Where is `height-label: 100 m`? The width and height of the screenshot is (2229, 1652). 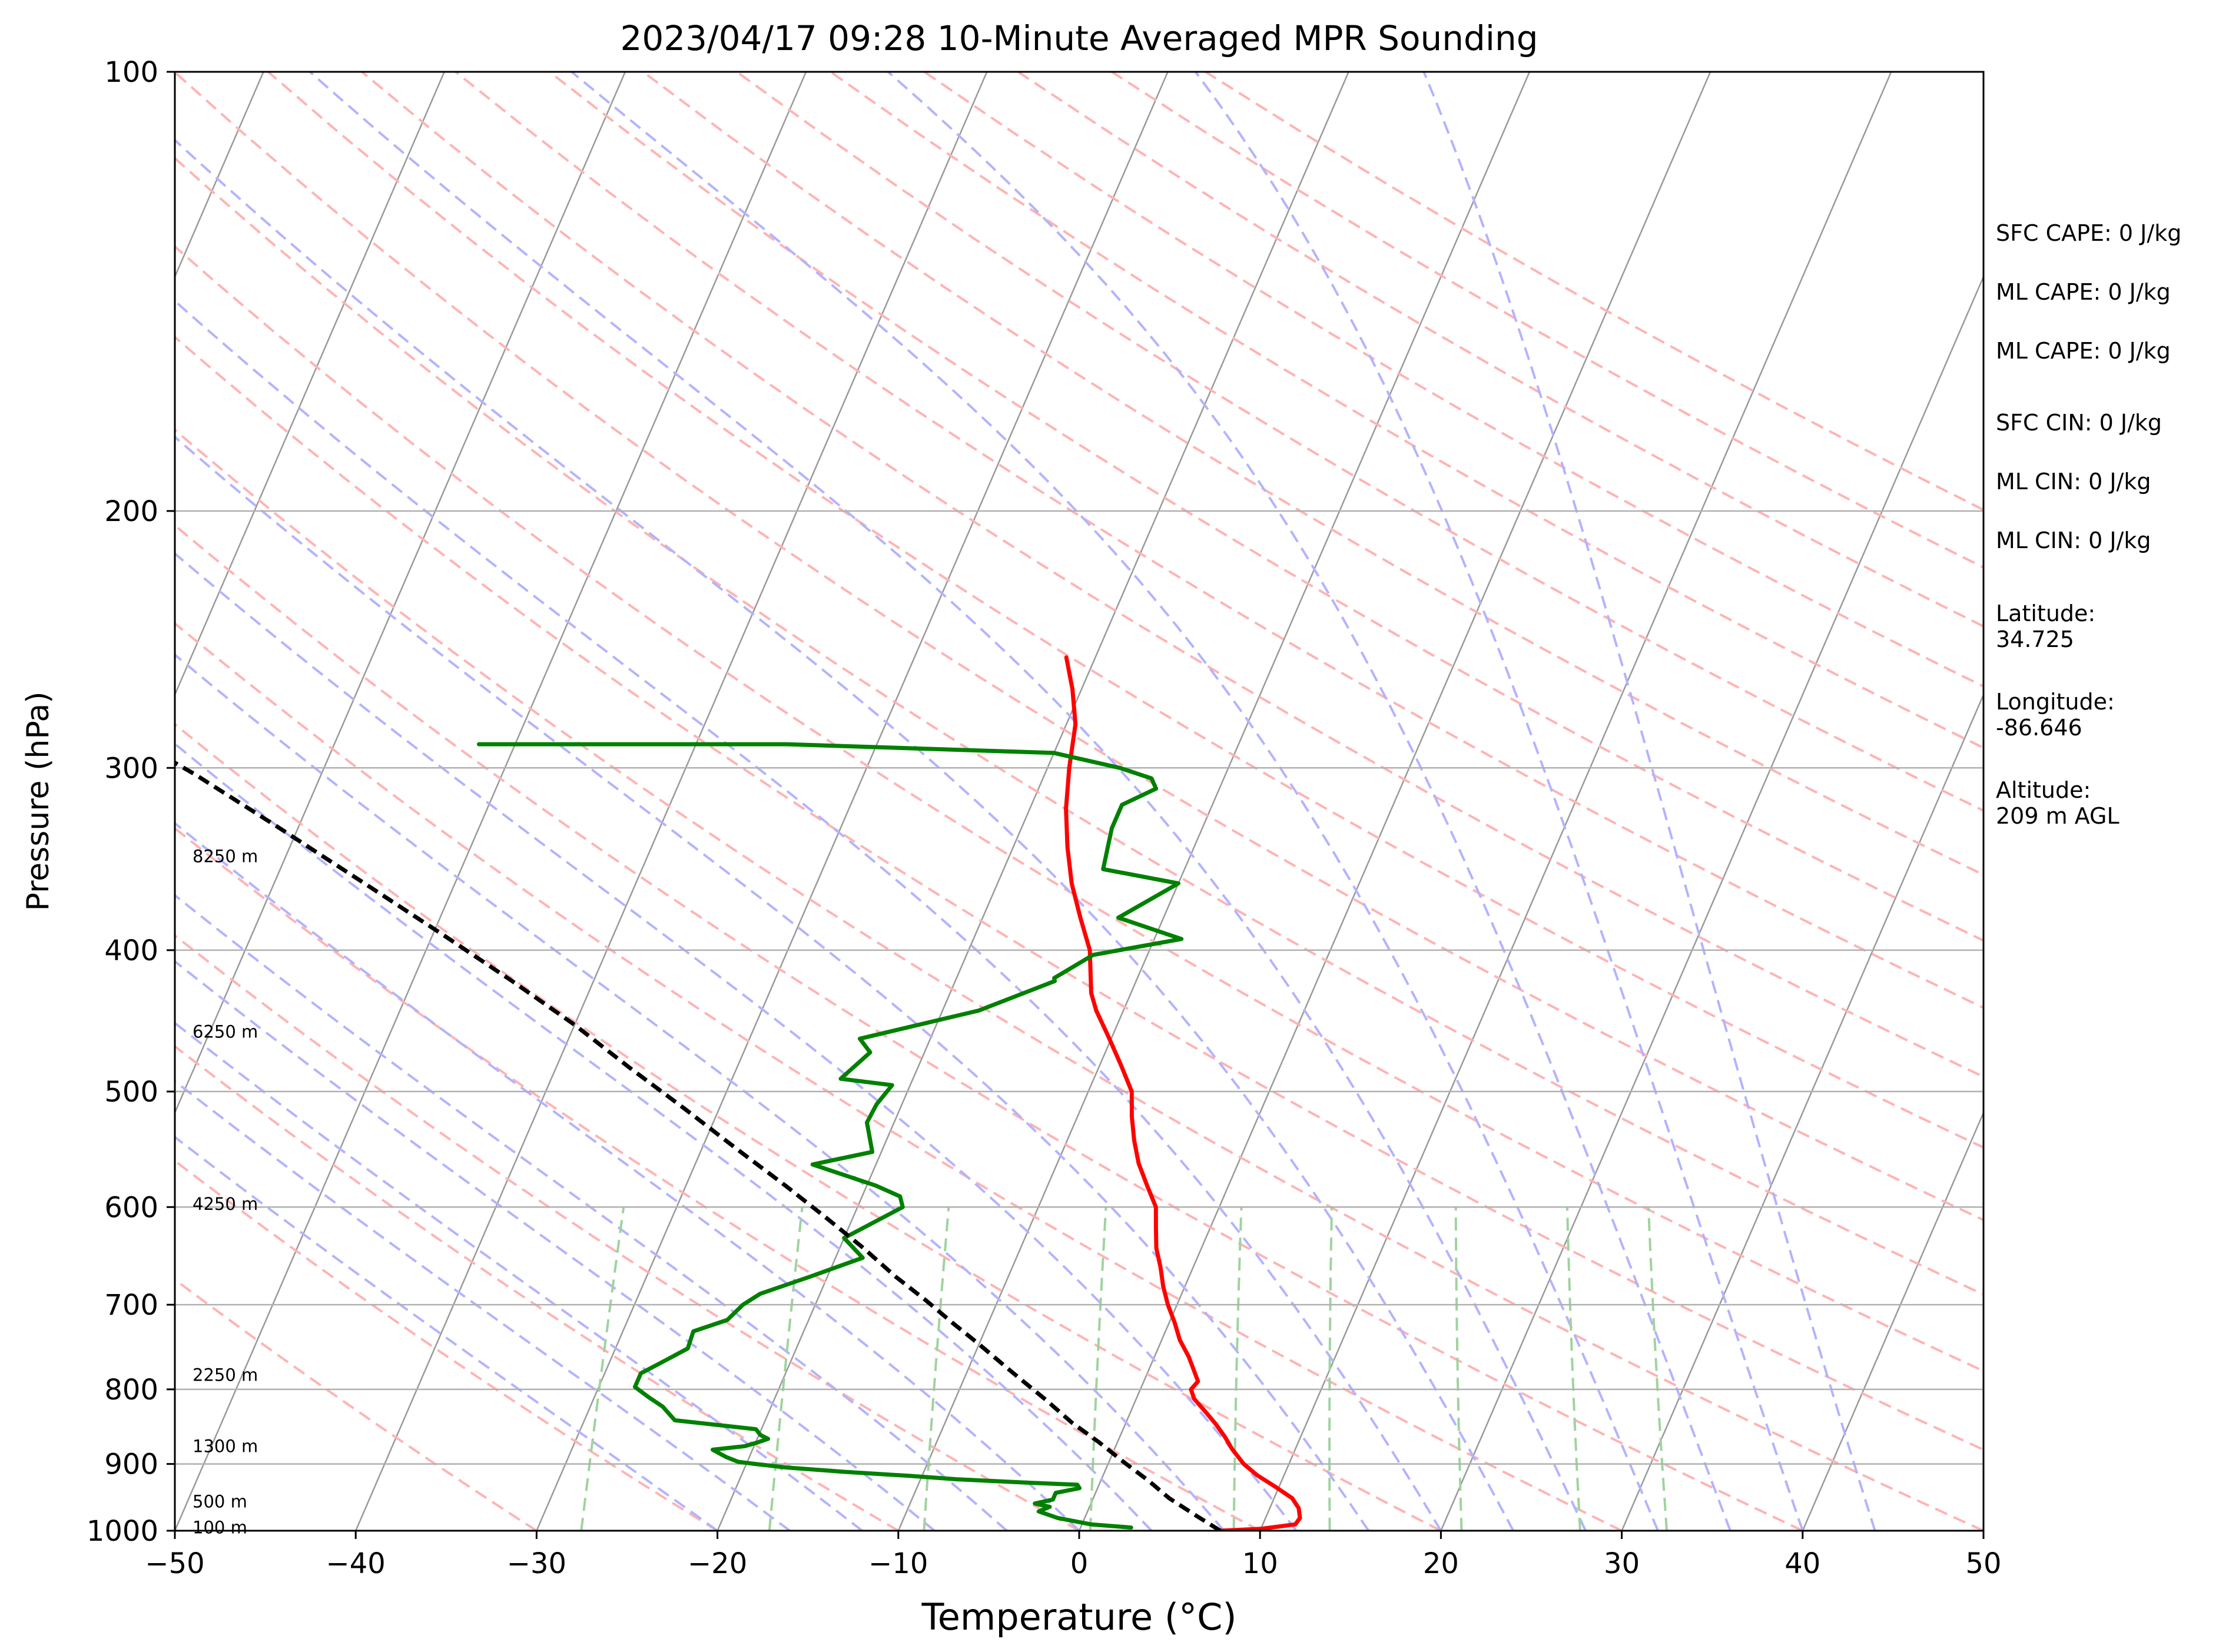
height-label: 100 m is located at coordinates (220, 1528).